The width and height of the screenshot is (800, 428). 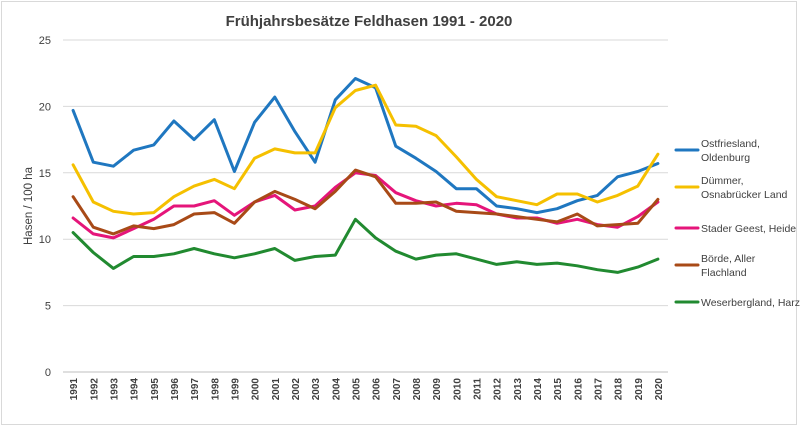 What do you see at coordinates (578, 389) in the screenshot?
I see `x-tick-label: 2016` at bounding box center [578, 389].